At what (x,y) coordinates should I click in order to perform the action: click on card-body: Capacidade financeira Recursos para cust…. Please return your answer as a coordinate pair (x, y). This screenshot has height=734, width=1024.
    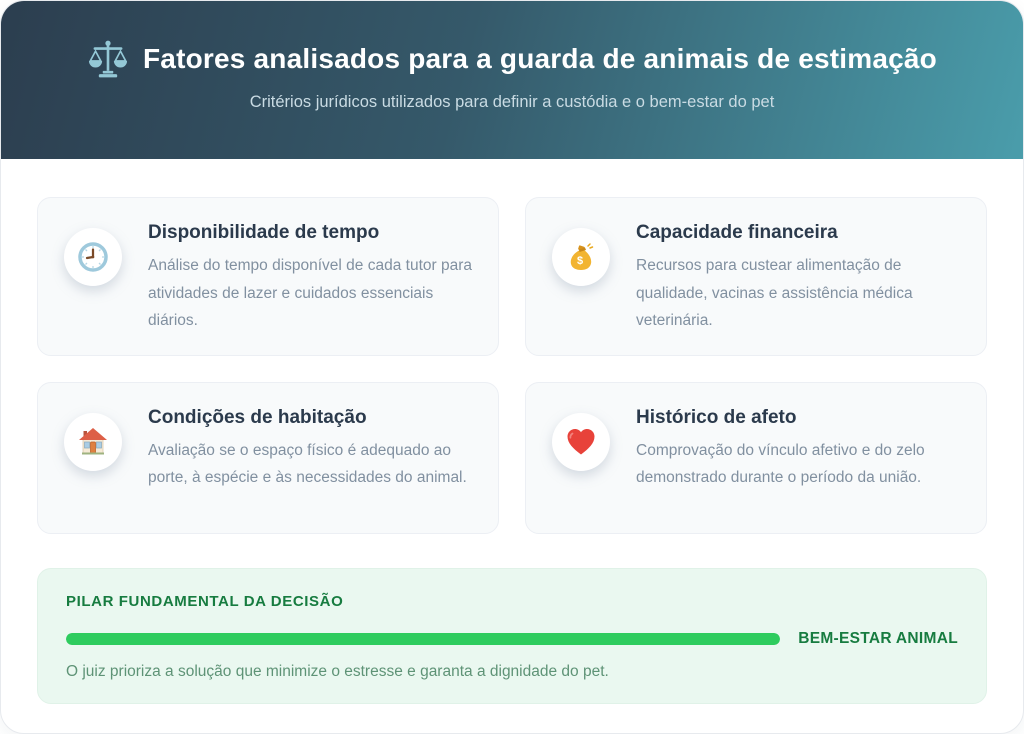
    Looking at the image, I should click on (798, 278).